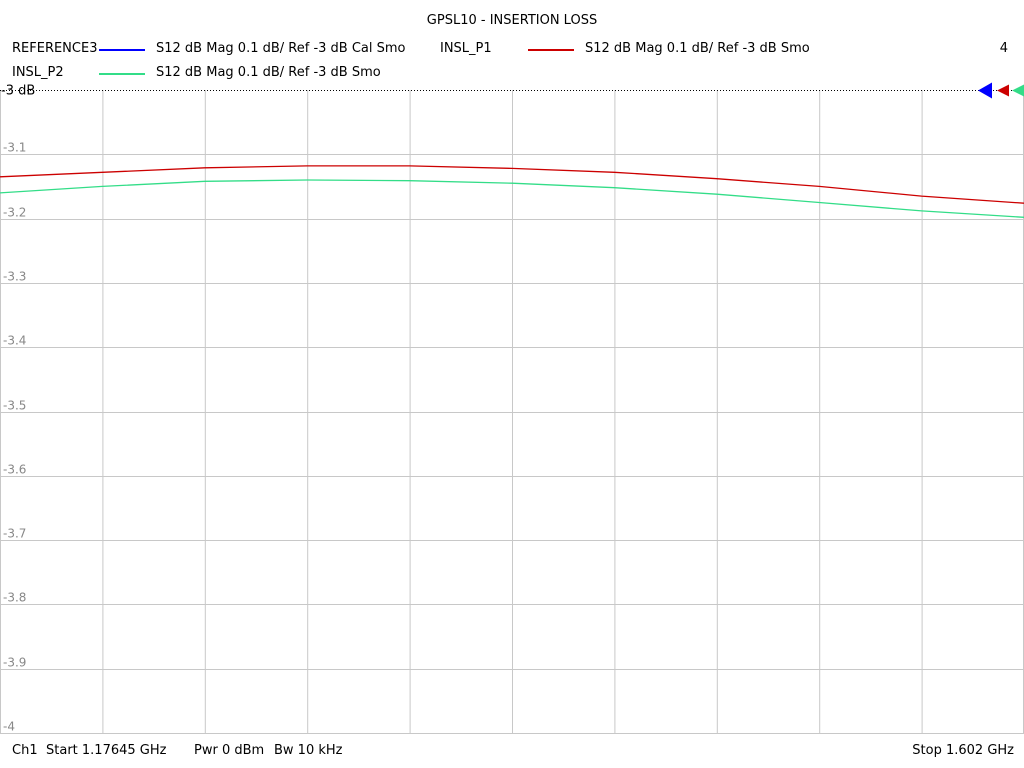  Describe the element at coordinates (14, 148) in the screenshot. I see `y-tick-label: -3.1` at that location.